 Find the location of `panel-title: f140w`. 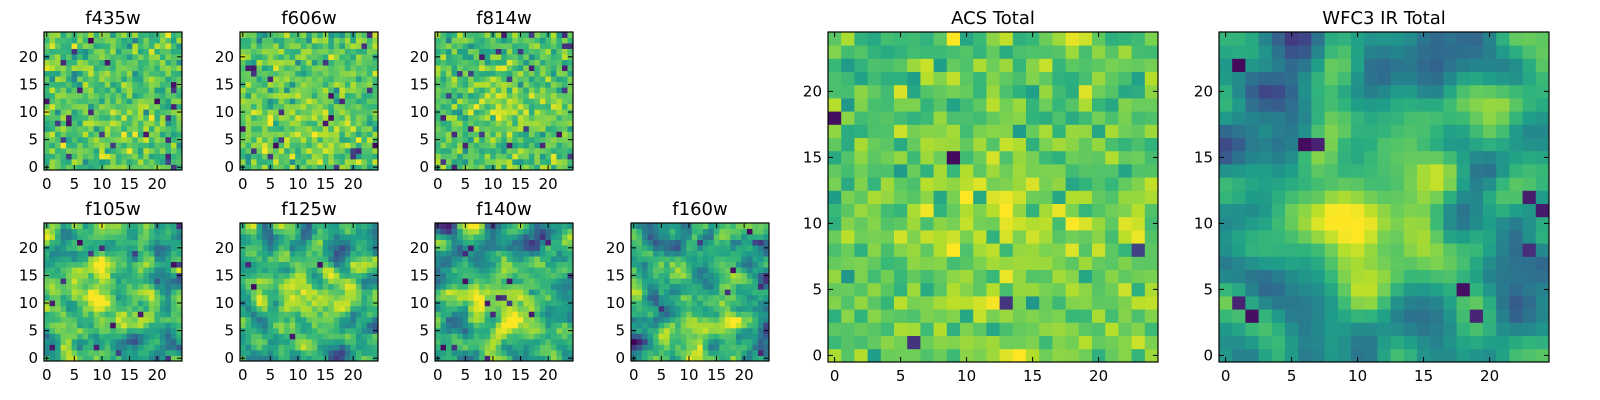

panel-title: f140w is located at coordinates (503, 209).